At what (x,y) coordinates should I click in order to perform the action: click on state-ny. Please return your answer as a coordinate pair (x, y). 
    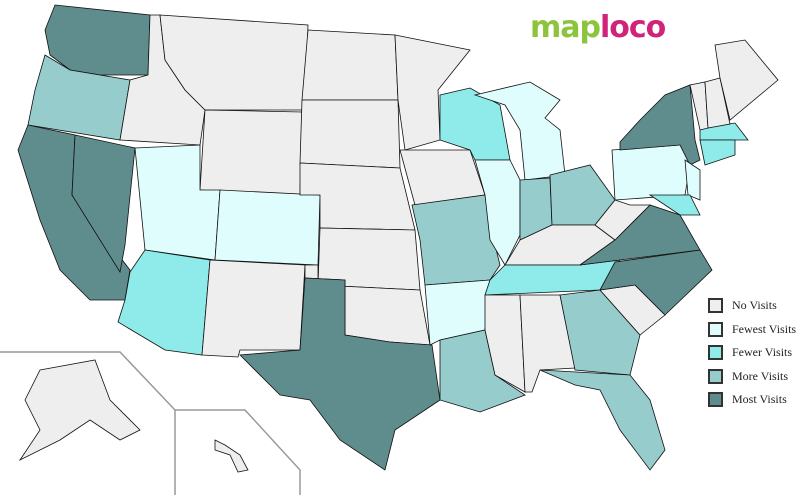
    Looking at the image, I should click on (660, 125).